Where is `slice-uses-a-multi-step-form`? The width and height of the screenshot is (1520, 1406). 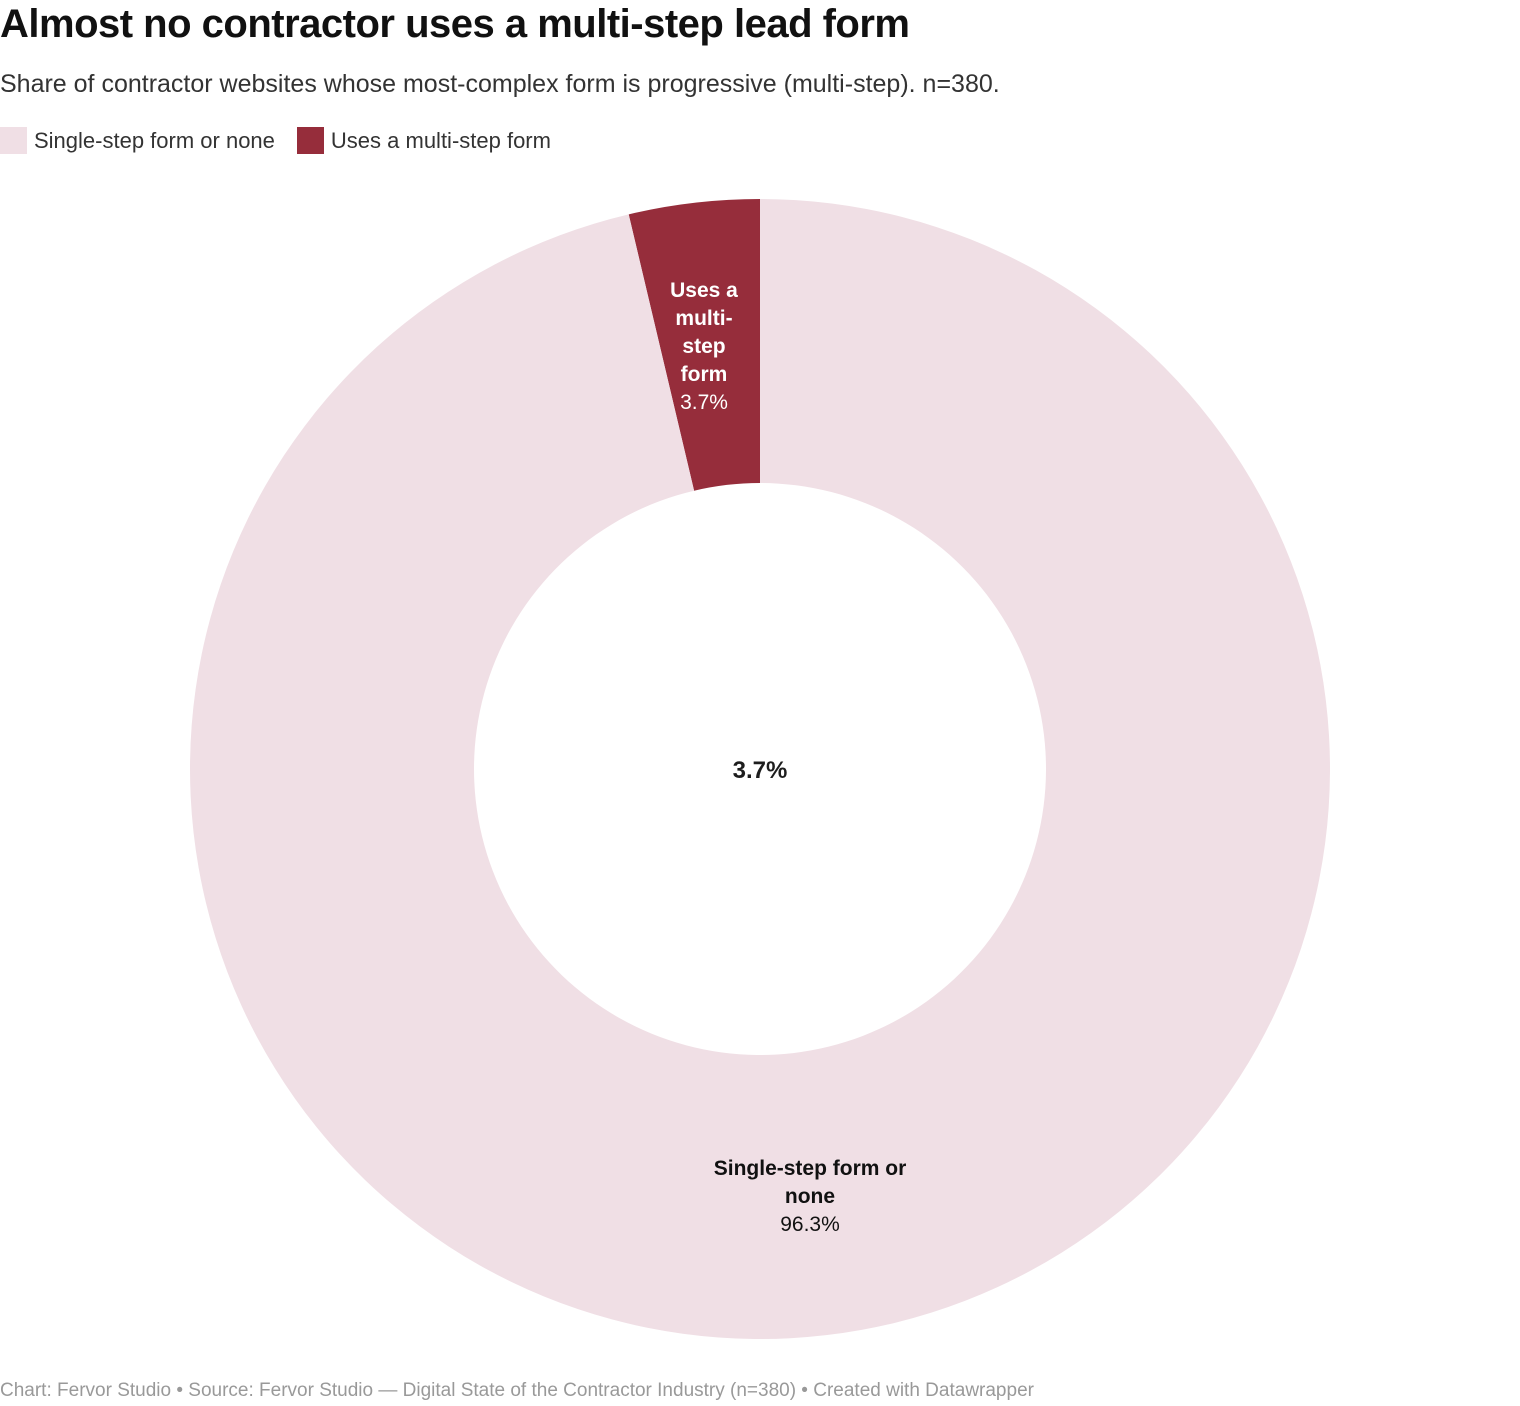 slice-uses-a-multi-step-form is located at coordinates (694, 345).